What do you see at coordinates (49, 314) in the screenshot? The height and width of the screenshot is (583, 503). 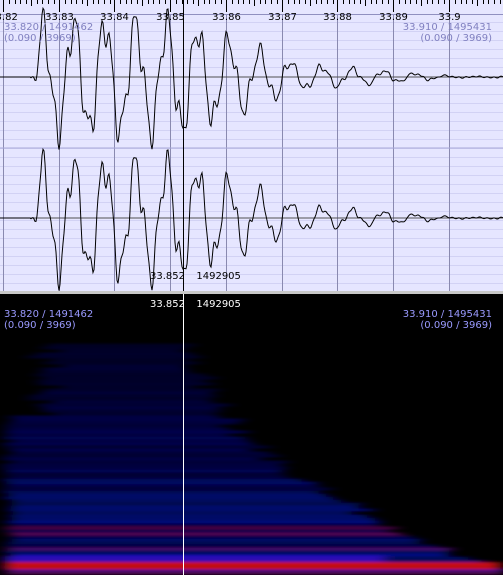 I see `spectrogram-left-position: 33.820 / 1491462` at bounding box center [49, 314].